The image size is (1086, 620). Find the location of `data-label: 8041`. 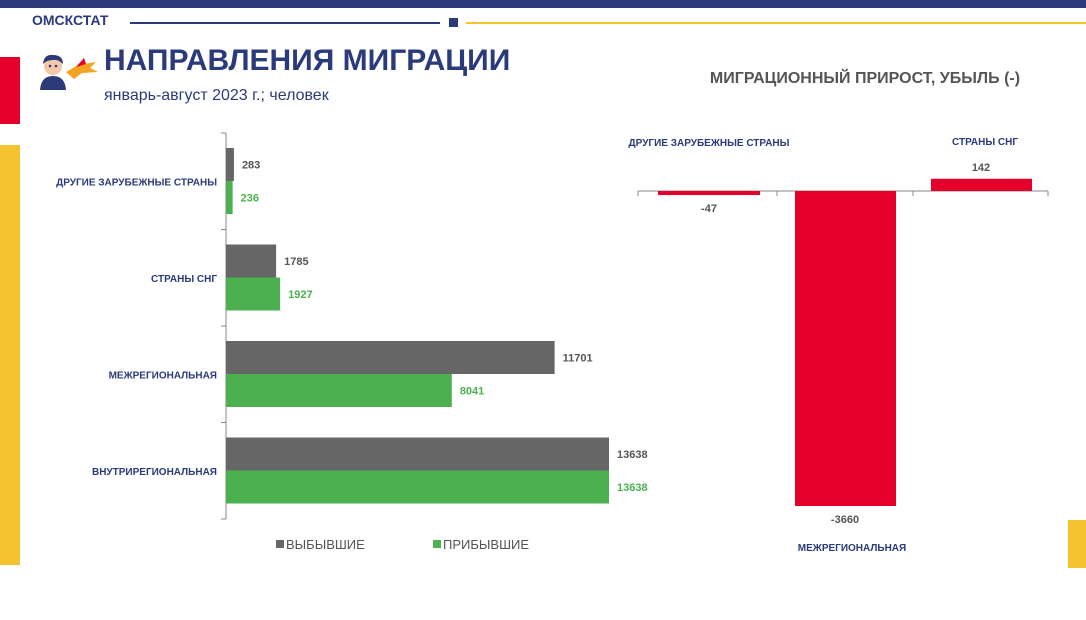

data-label: 8041 is located at coordinates (472, 392).